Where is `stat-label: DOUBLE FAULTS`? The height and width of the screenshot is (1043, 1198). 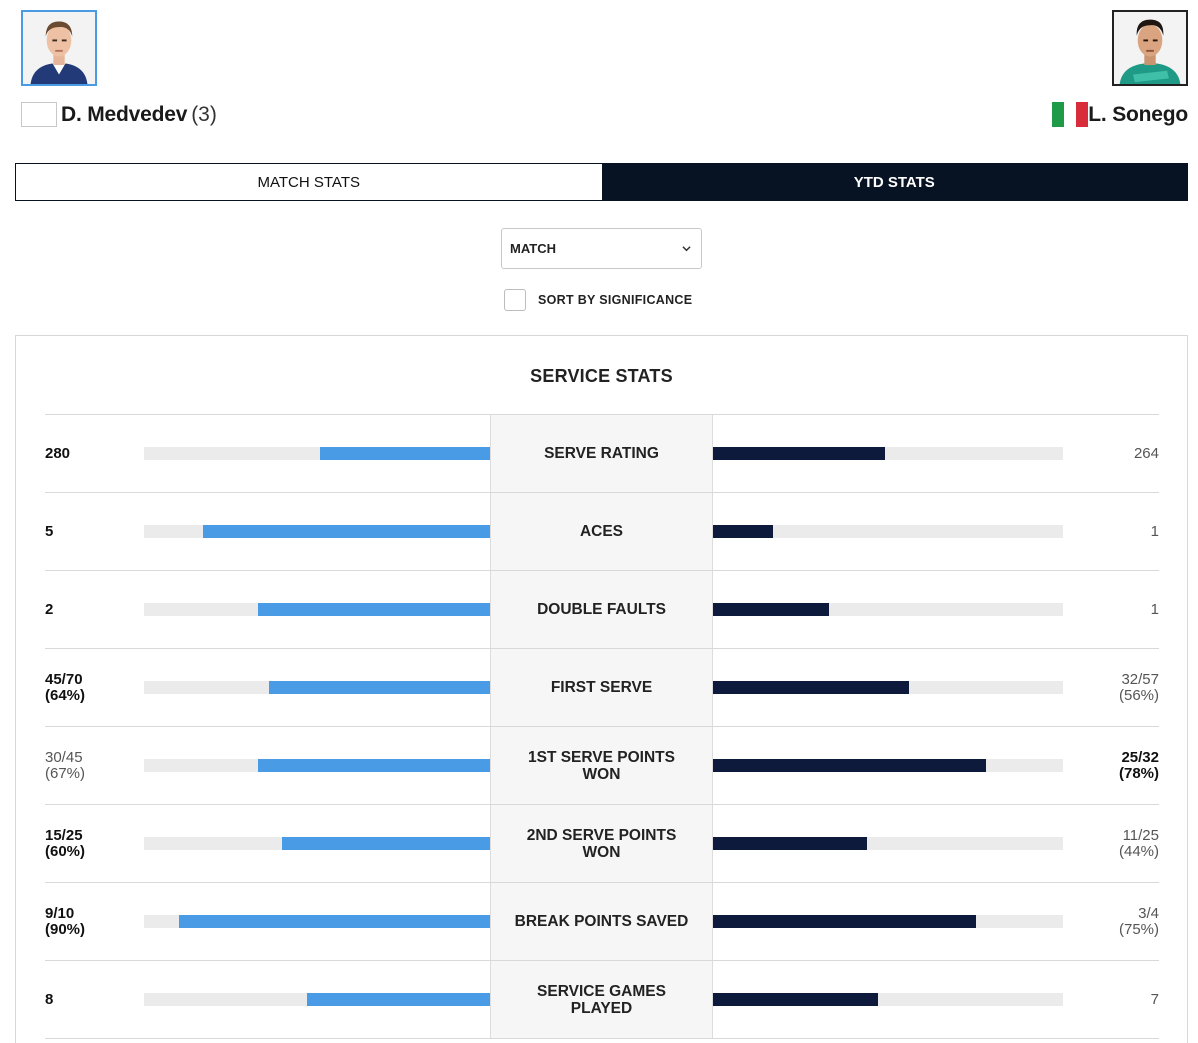 stat-label: DOUBLE FAULTS is located at coordinates (601, 609).